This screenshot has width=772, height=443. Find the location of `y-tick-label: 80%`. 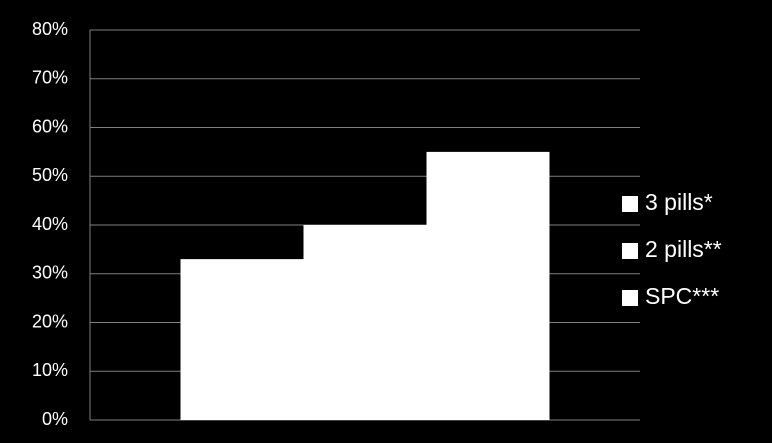

y-tick-label: 80% is located at coordinates (50, 29).